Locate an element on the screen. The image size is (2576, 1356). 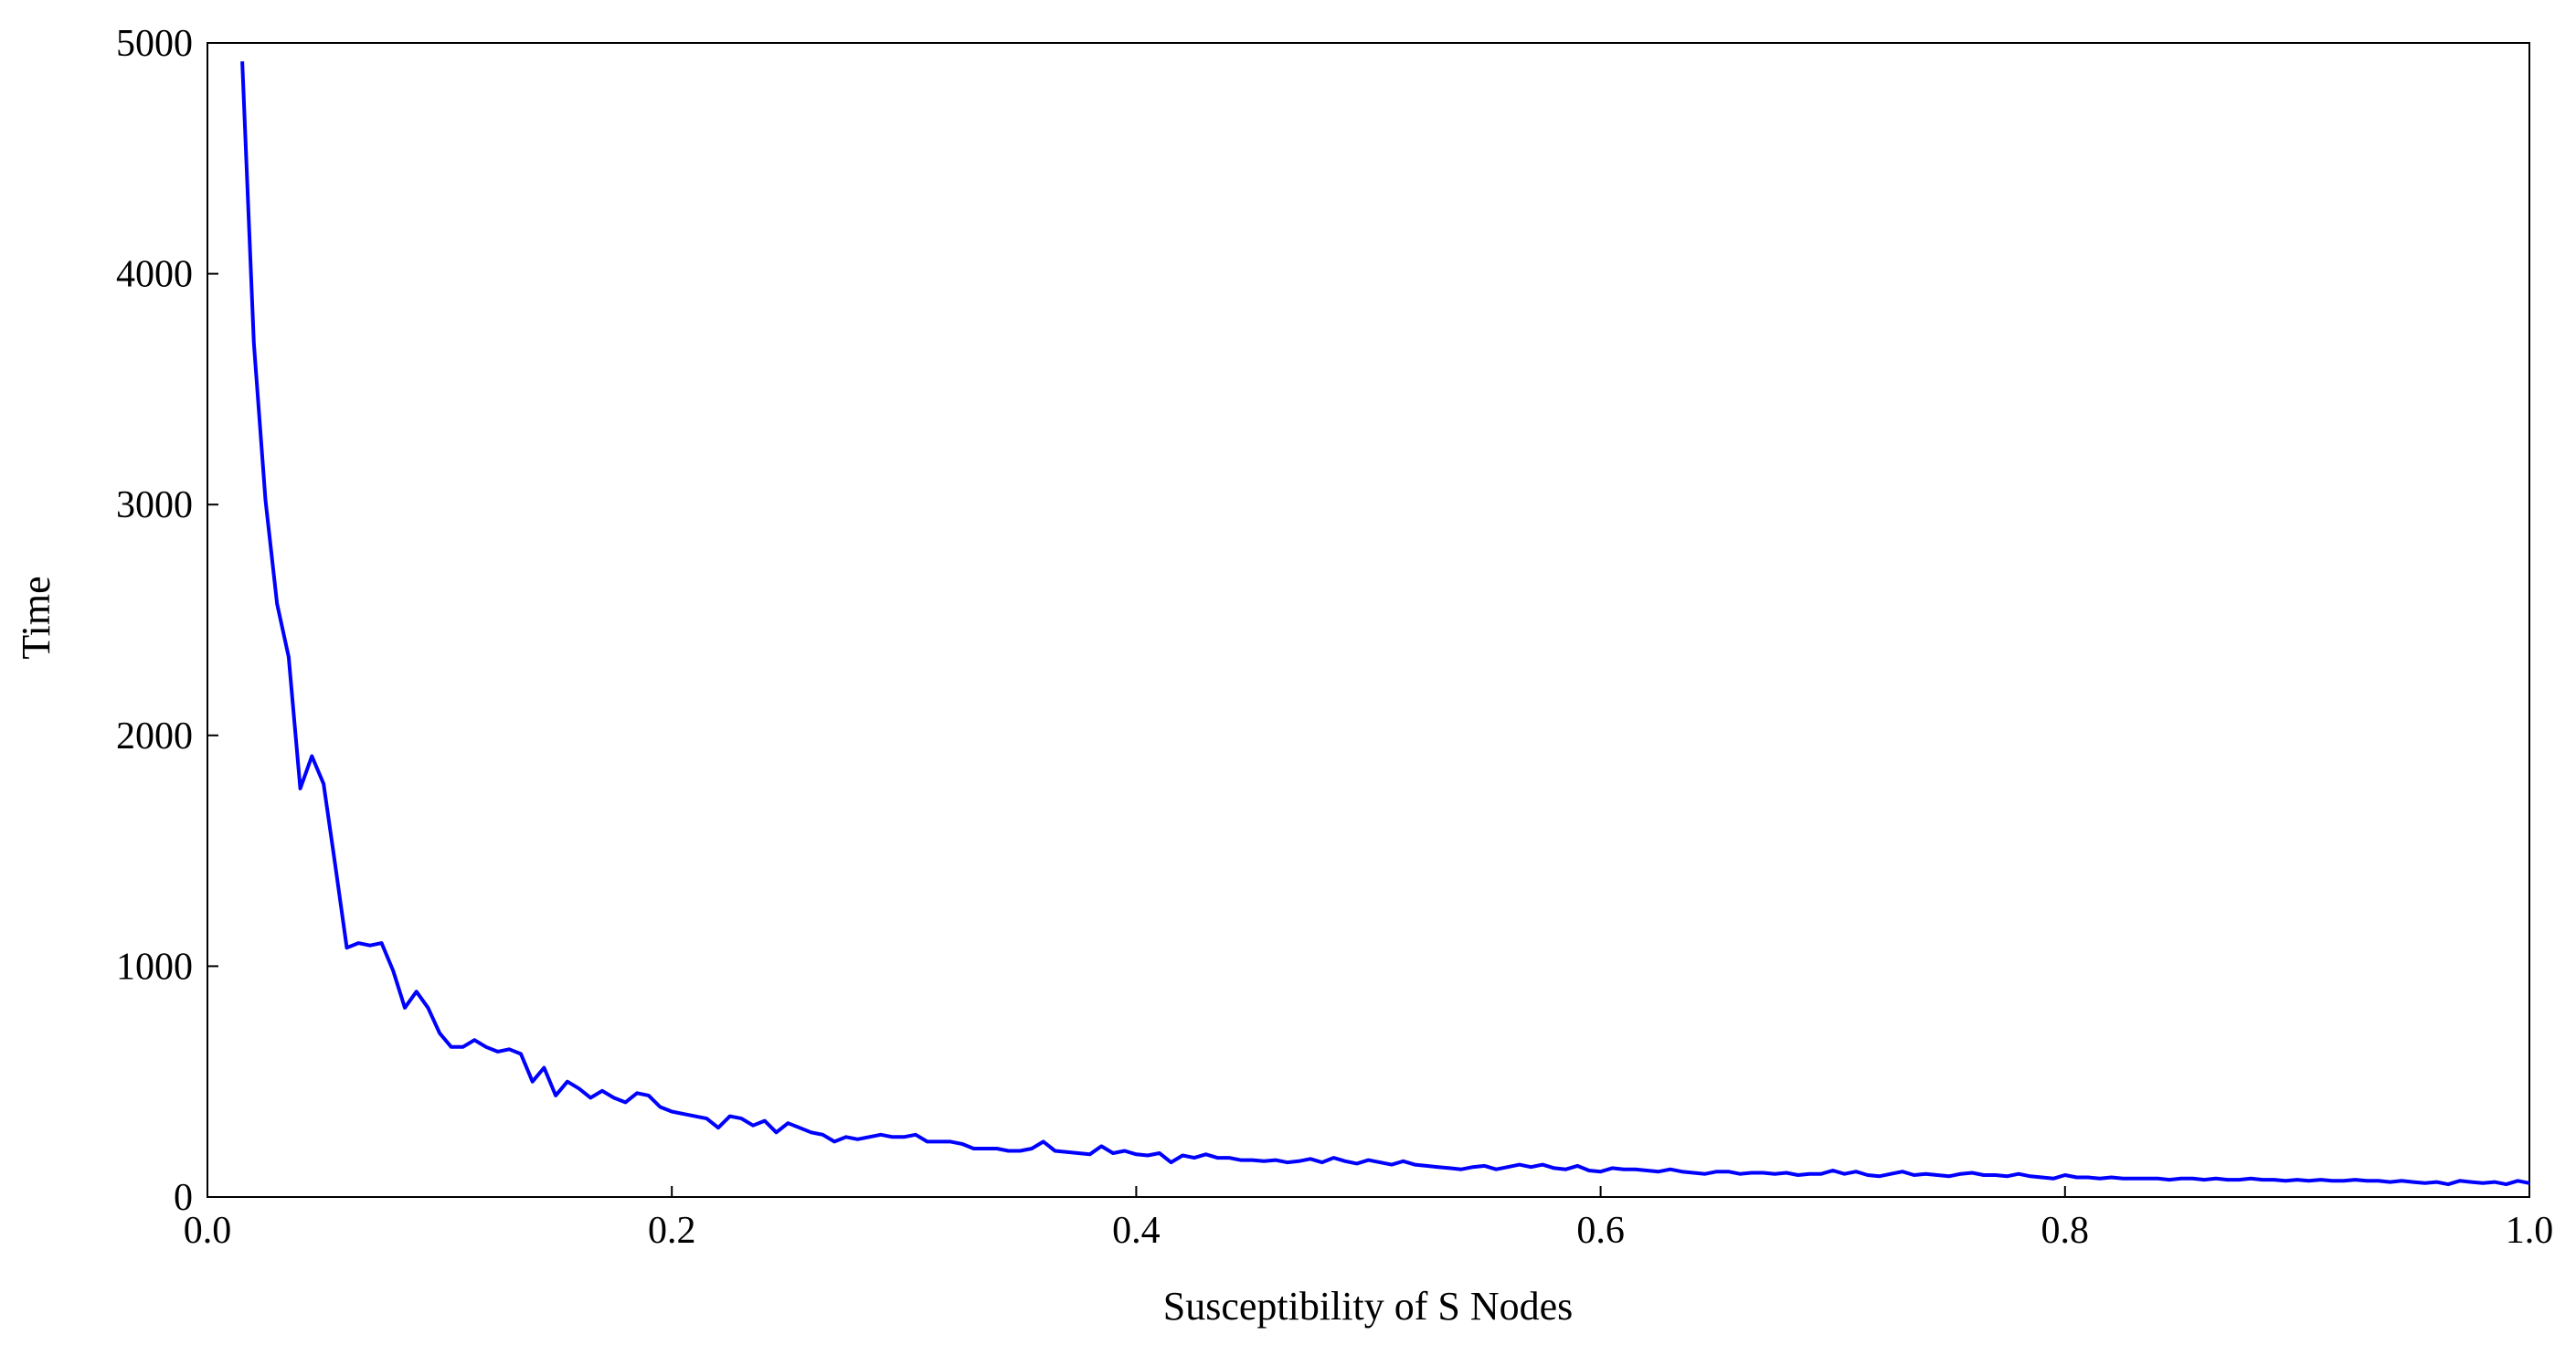
x-tick-label: 0.8 is located at coordinates (2065, 1231).